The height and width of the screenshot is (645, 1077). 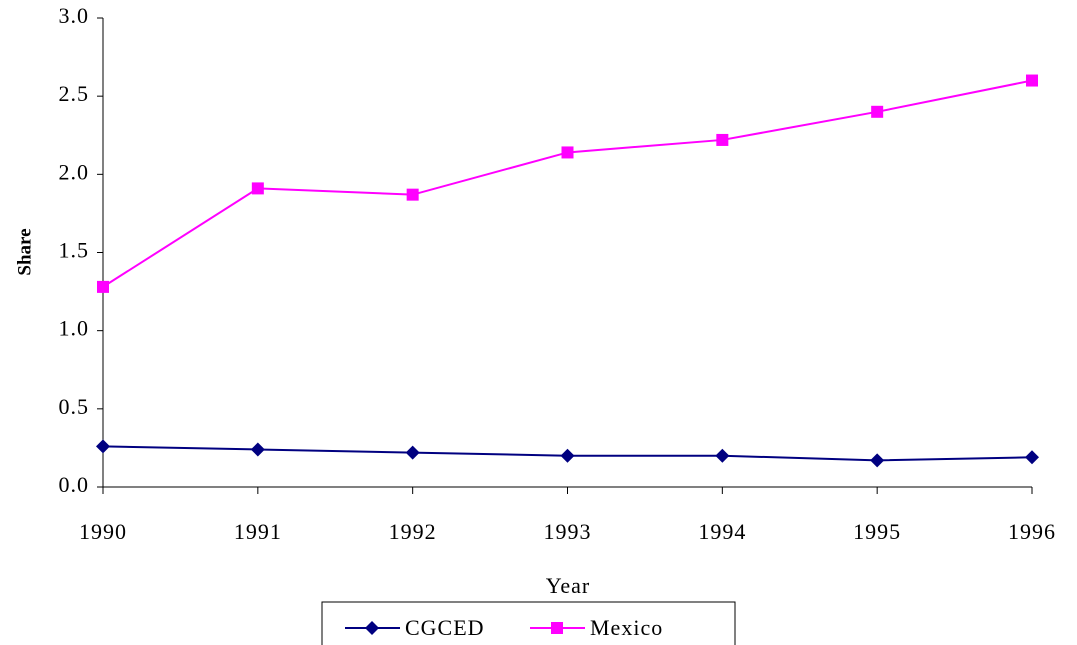 I want to click on y-tick-label: 2.5, so click(x=74, y=93).